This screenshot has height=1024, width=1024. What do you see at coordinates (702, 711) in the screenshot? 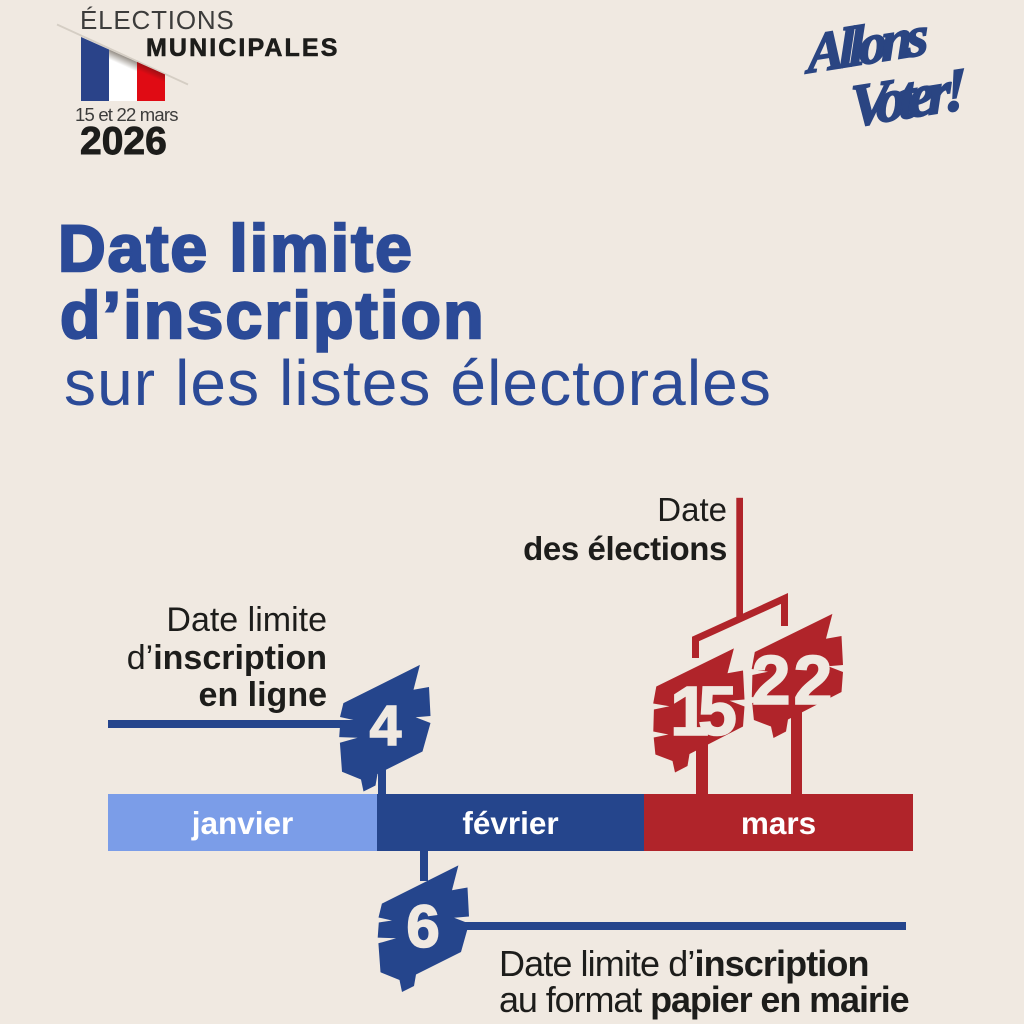
I see `svg-text: 15` at bounding box center [702, 711].